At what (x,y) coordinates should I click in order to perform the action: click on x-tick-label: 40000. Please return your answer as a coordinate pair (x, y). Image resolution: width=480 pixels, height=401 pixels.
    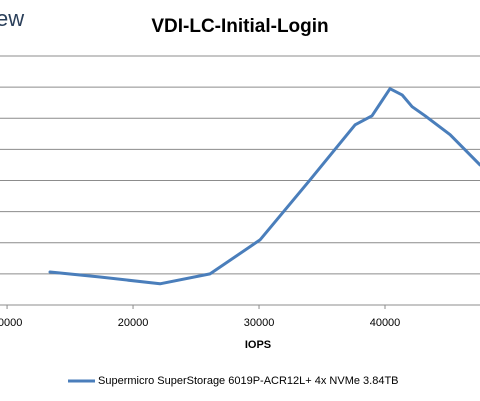
    Looking at the image, I should click on (385, 323).